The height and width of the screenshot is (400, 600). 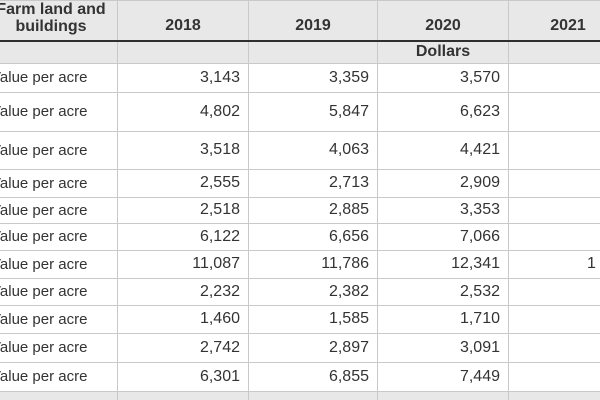 What do you see at coordinates (443, 150) in the screenshot?
I see `cell-2020: 4,421` at bounding box center [443, 150].